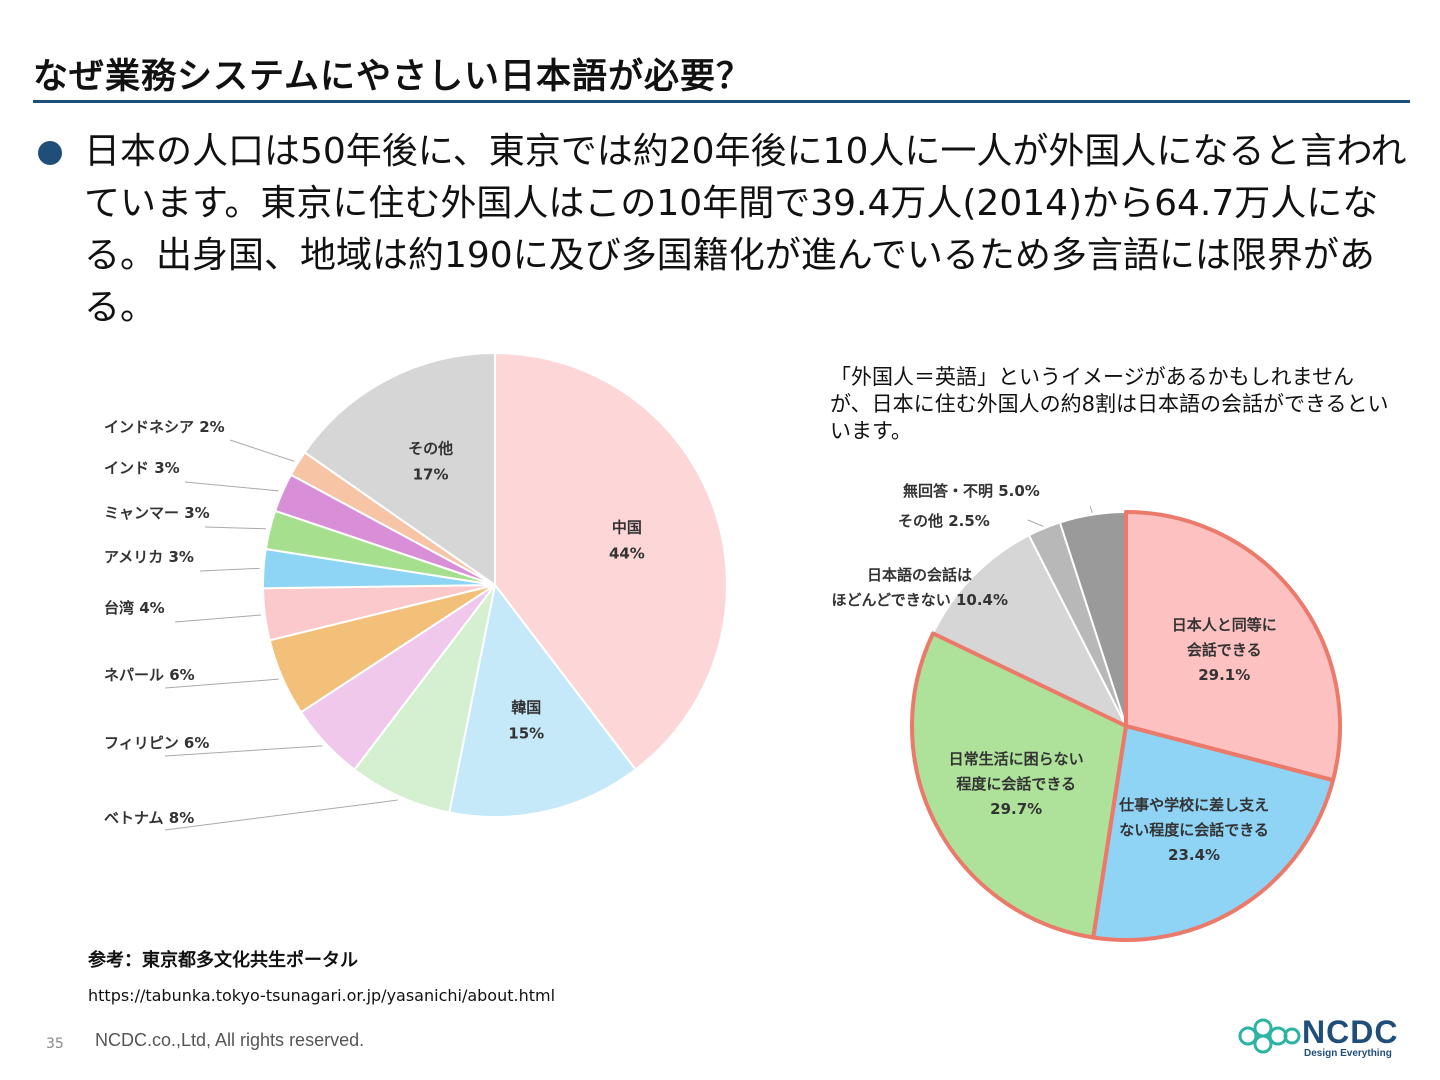  I want to click on pie1-side-label-9: インドネシア 2%, so click(164, 427).